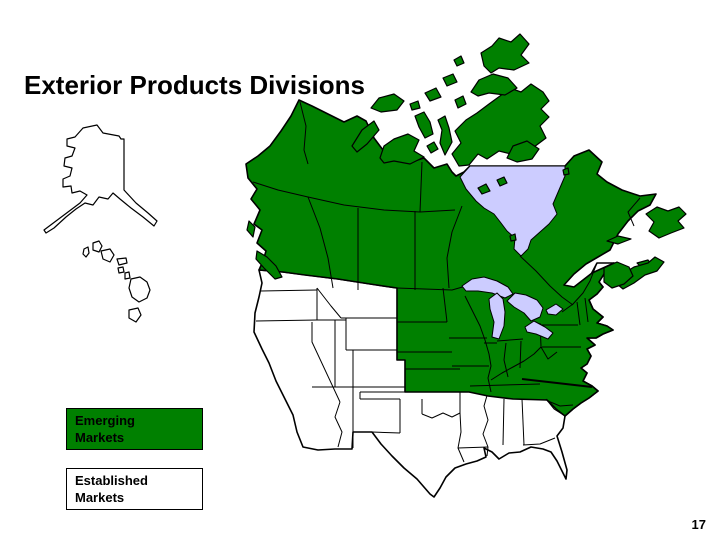 The image size is (720, 540). Describe the element at coordinates (698, 524) in the screenshot. I see `page-number: 17` at that location.